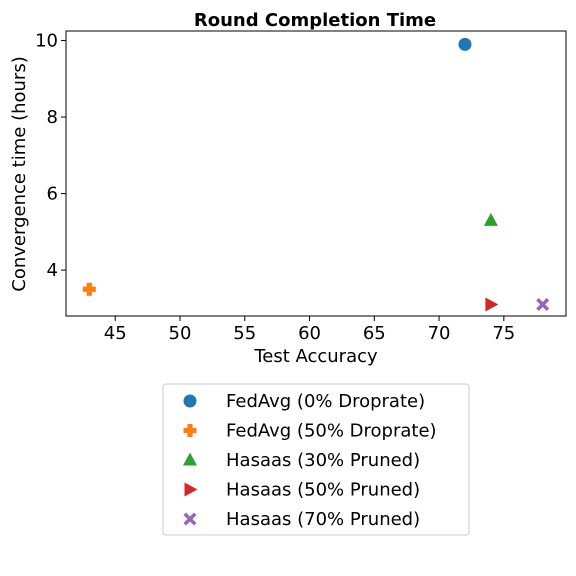 The width and height of the screenshot is (576, 576). Describe the element at coordinates (309, 333) in the screenshot. I see `x-tick-label: 60` at that location.